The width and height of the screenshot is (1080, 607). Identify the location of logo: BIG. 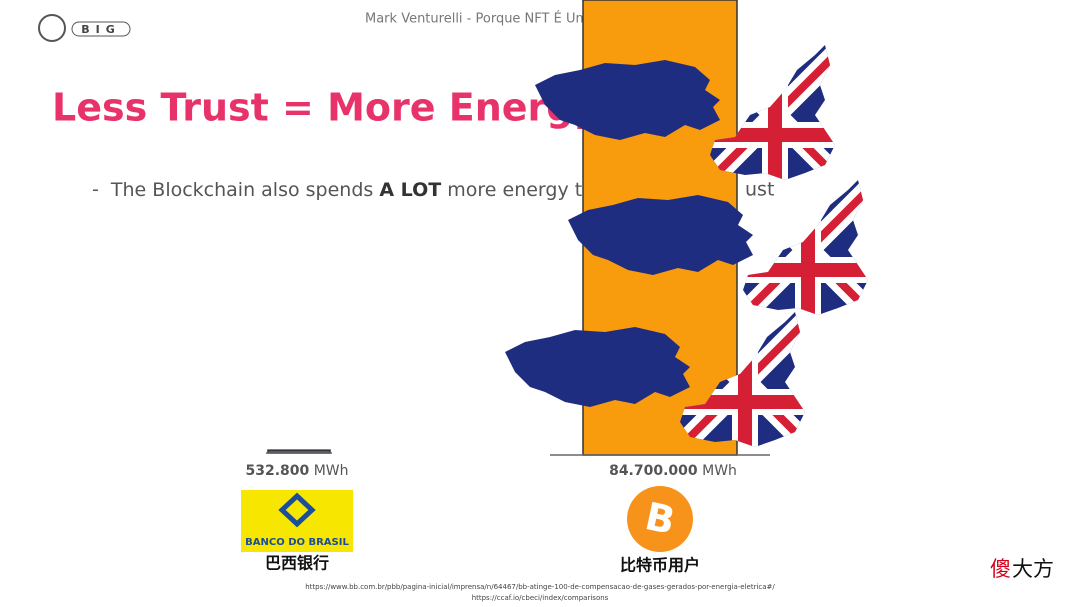
(84, 28).